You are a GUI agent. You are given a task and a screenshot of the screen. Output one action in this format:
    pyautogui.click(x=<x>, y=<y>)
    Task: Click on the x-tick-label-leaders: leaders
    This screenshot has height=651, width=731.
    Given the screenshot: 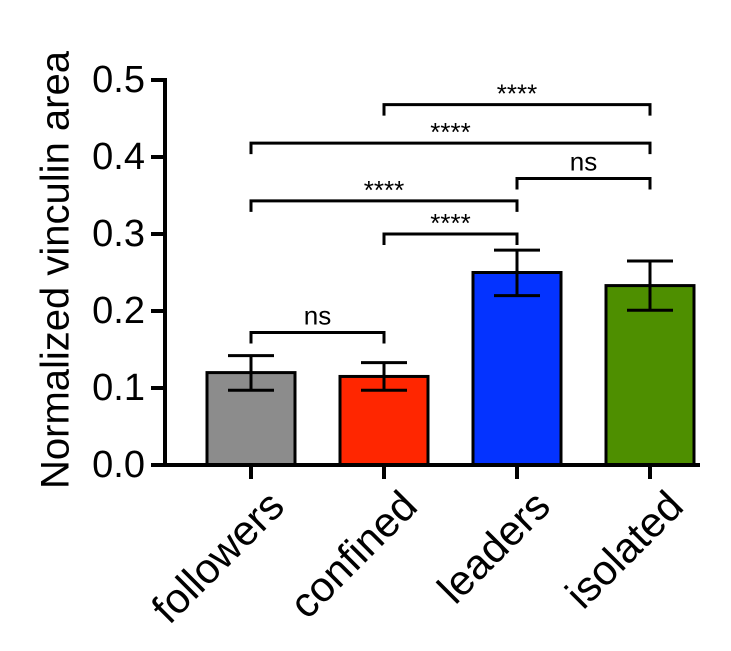 What is the action you would take?
    pyautogui.click(x=493, y=547)
    